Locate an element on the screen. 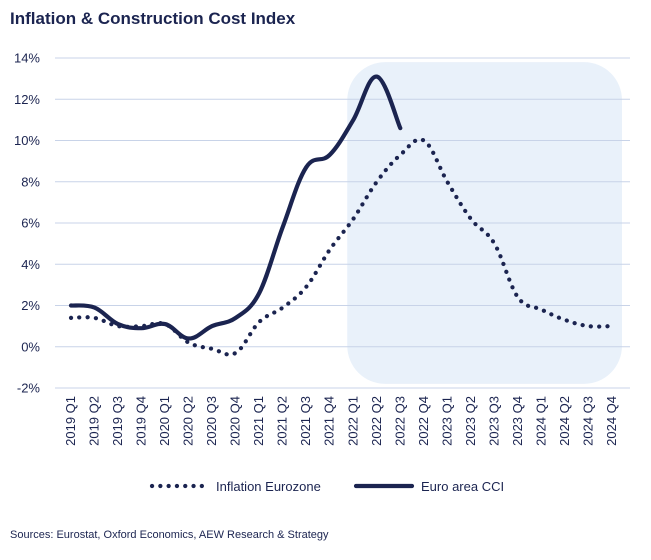 Image resolution: width=651 pixels, height=560 pixels. x-tick-label: 2024 Q1 is located at coordinates (540, 421).